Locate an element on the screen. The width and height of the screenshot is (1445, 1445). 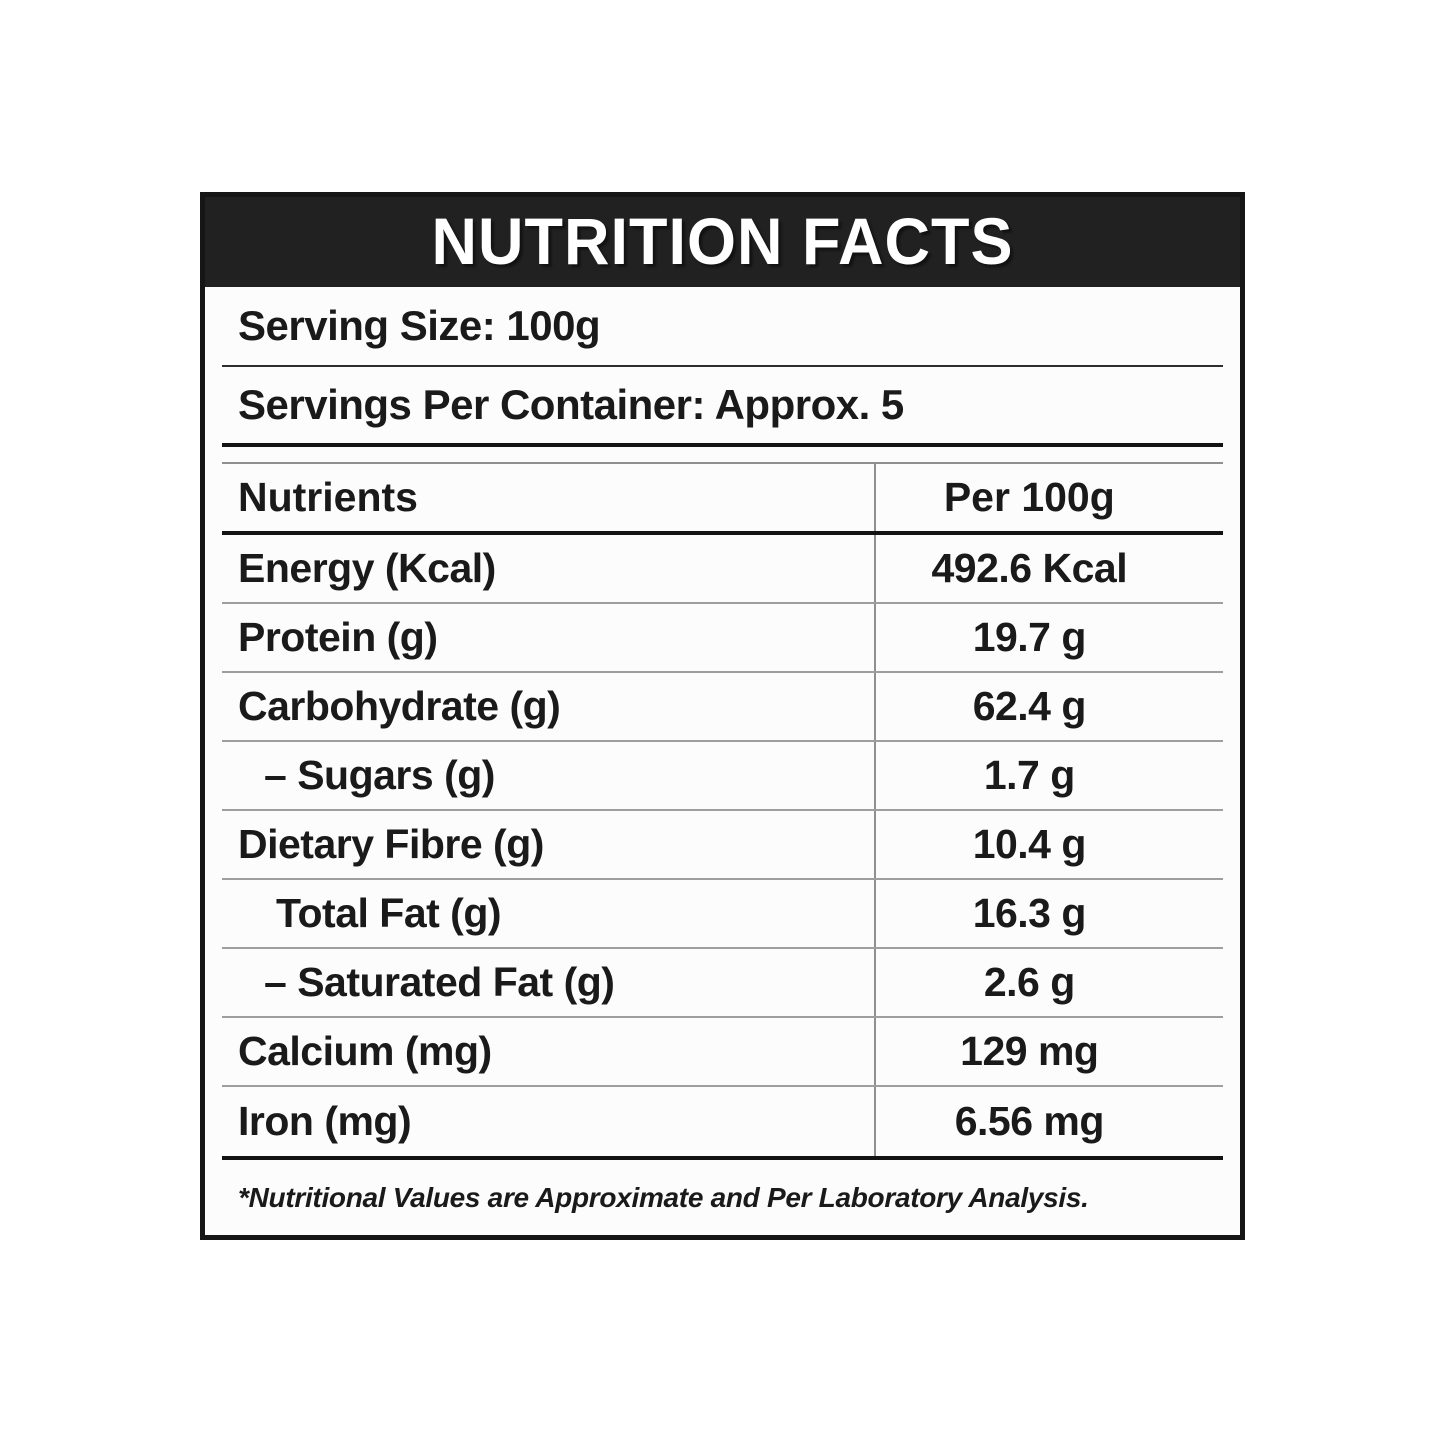
table-header-row: Nutrients Per 100g is located at coordinates (722, 499).